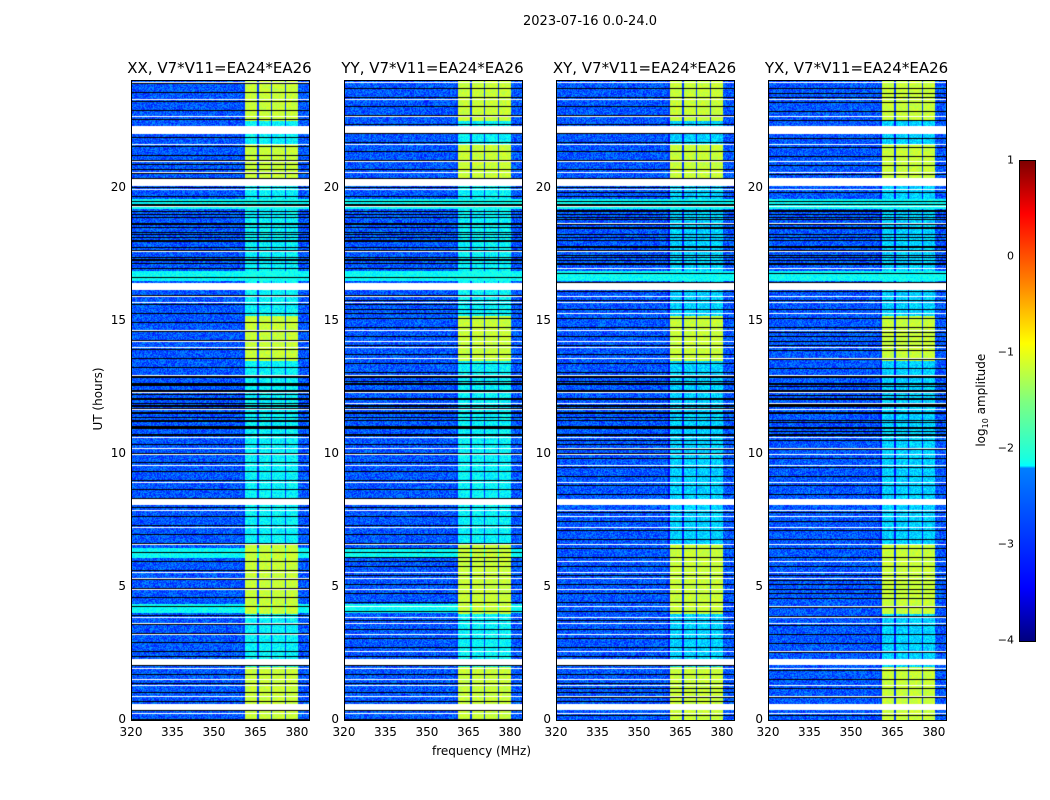  What do you see at coordinates (644, 68) in the screenshot?
I see `panel-title: XY, V7*V11=EA24*EA26` at bounding box center [644, 68].